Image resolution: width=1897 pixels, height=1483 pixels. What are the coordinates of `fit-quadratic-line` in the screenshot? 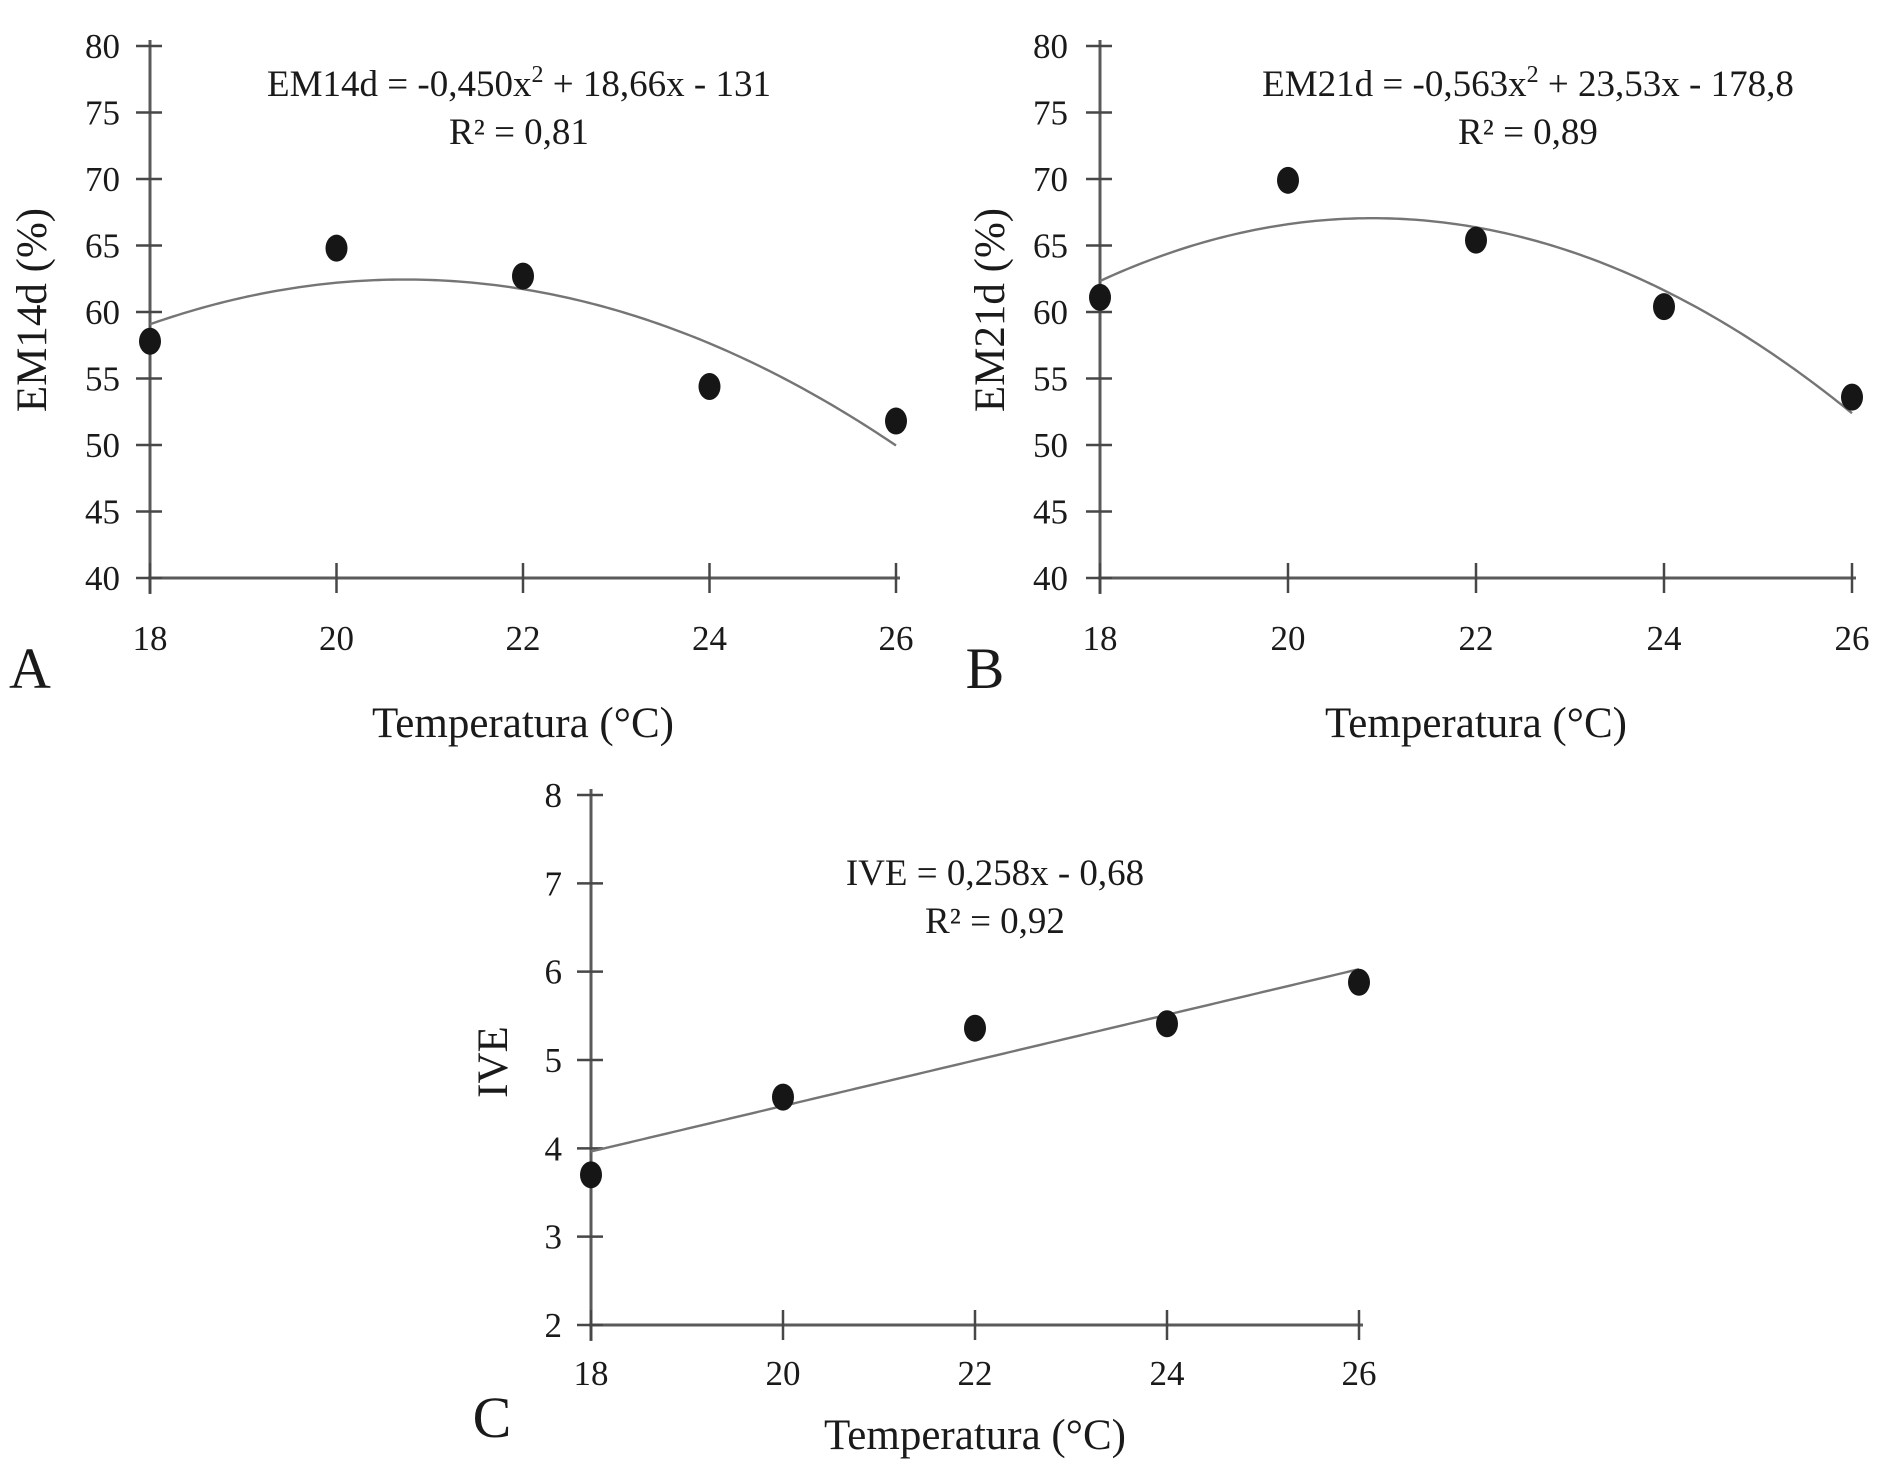 It's located at (523, 362).